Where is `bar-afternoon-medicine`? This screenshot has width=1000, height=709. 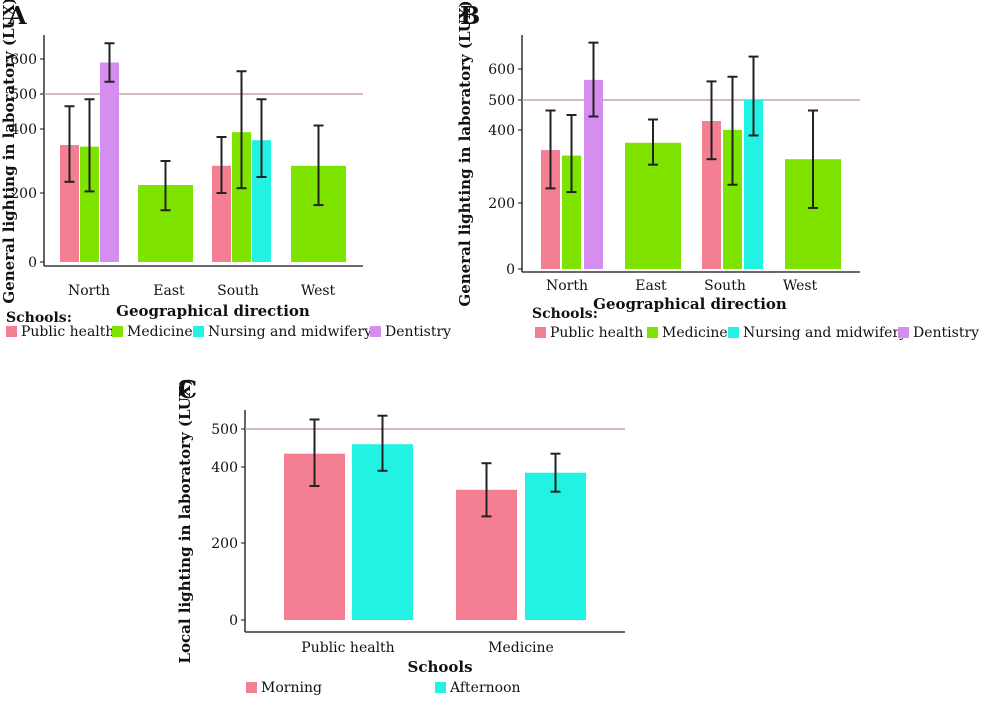 bar-afternoon-medicine is located at coordinates (555, 546).